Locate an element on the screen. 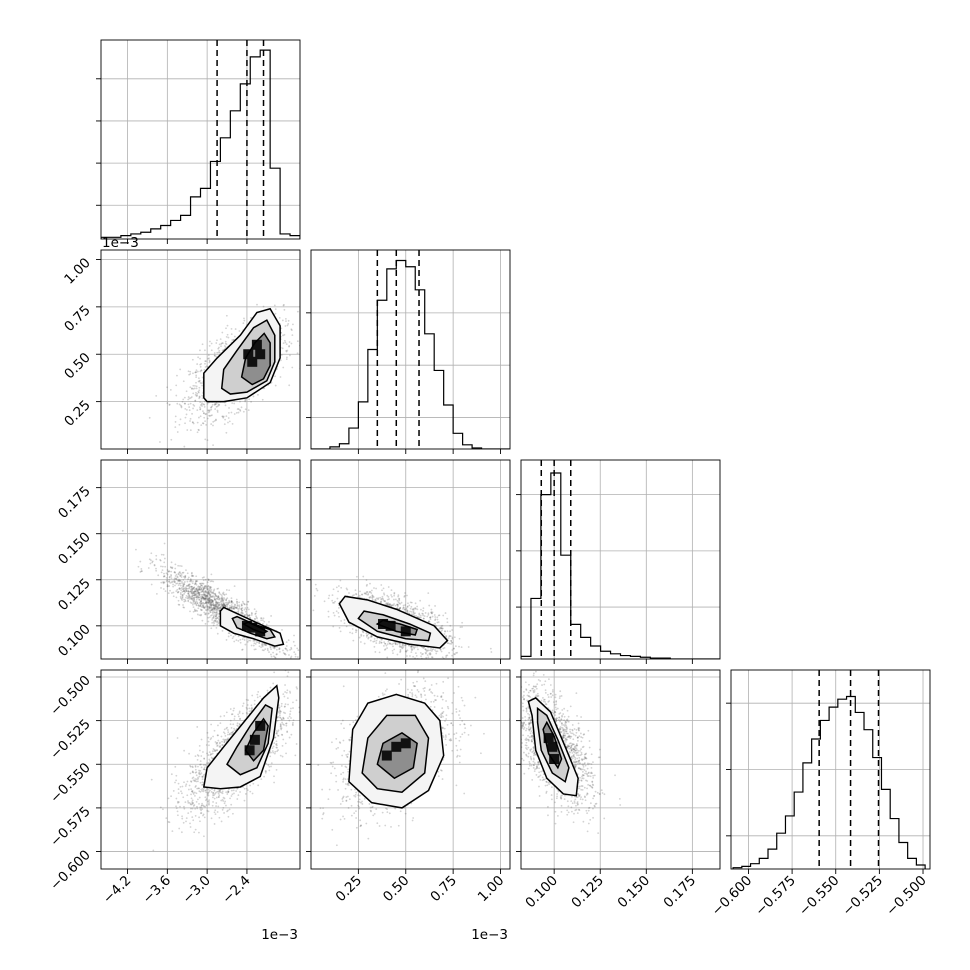 The height and width of the screenshot is (970, 970). histogram-step-line is located at coordinates (829, 782).